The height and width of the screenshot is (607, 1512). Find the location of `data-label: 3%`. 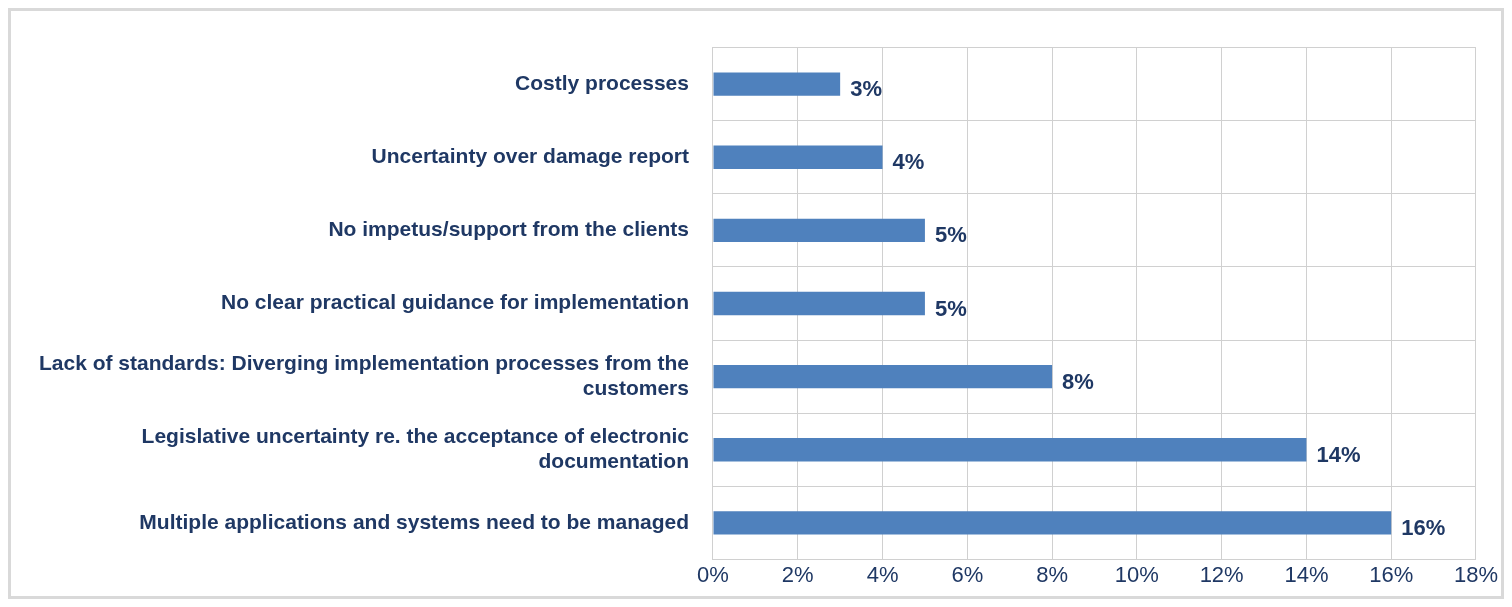

data-label: 3% is located at coordinates (866, 89).